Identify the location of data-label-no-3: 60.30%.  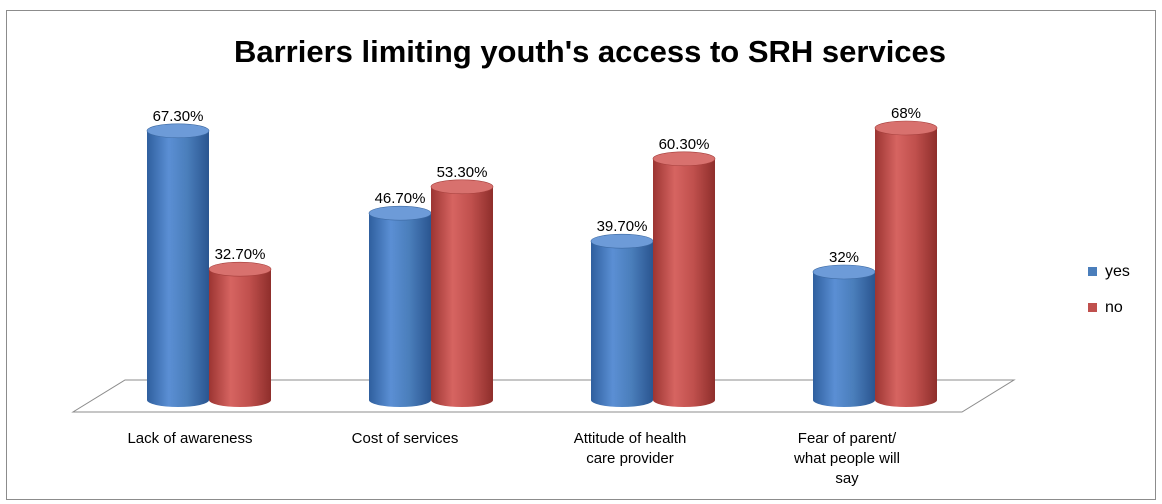
(684, 144).